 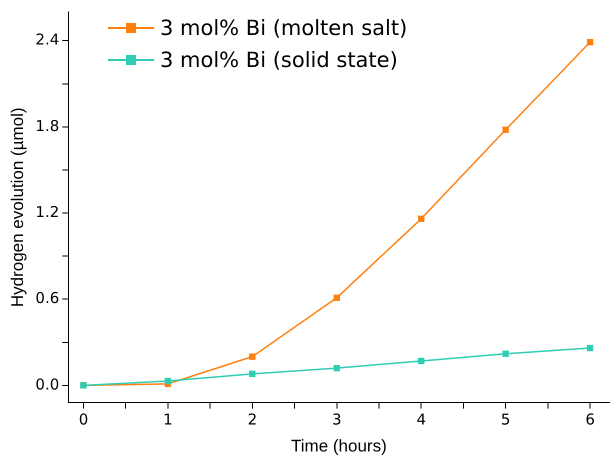 What do you see at coordinates (421, 419) in the screenshot?
I see `x-tick-label: 4` at bounding box center [421, 419].